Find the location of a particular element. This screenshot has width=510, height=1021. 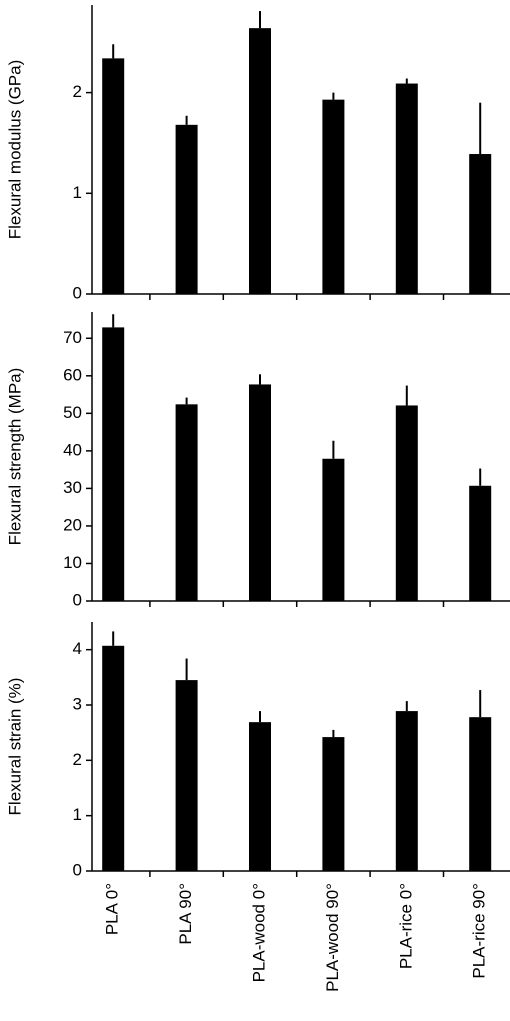

y-tick-label: 70 is located at coordinates (72, 337).